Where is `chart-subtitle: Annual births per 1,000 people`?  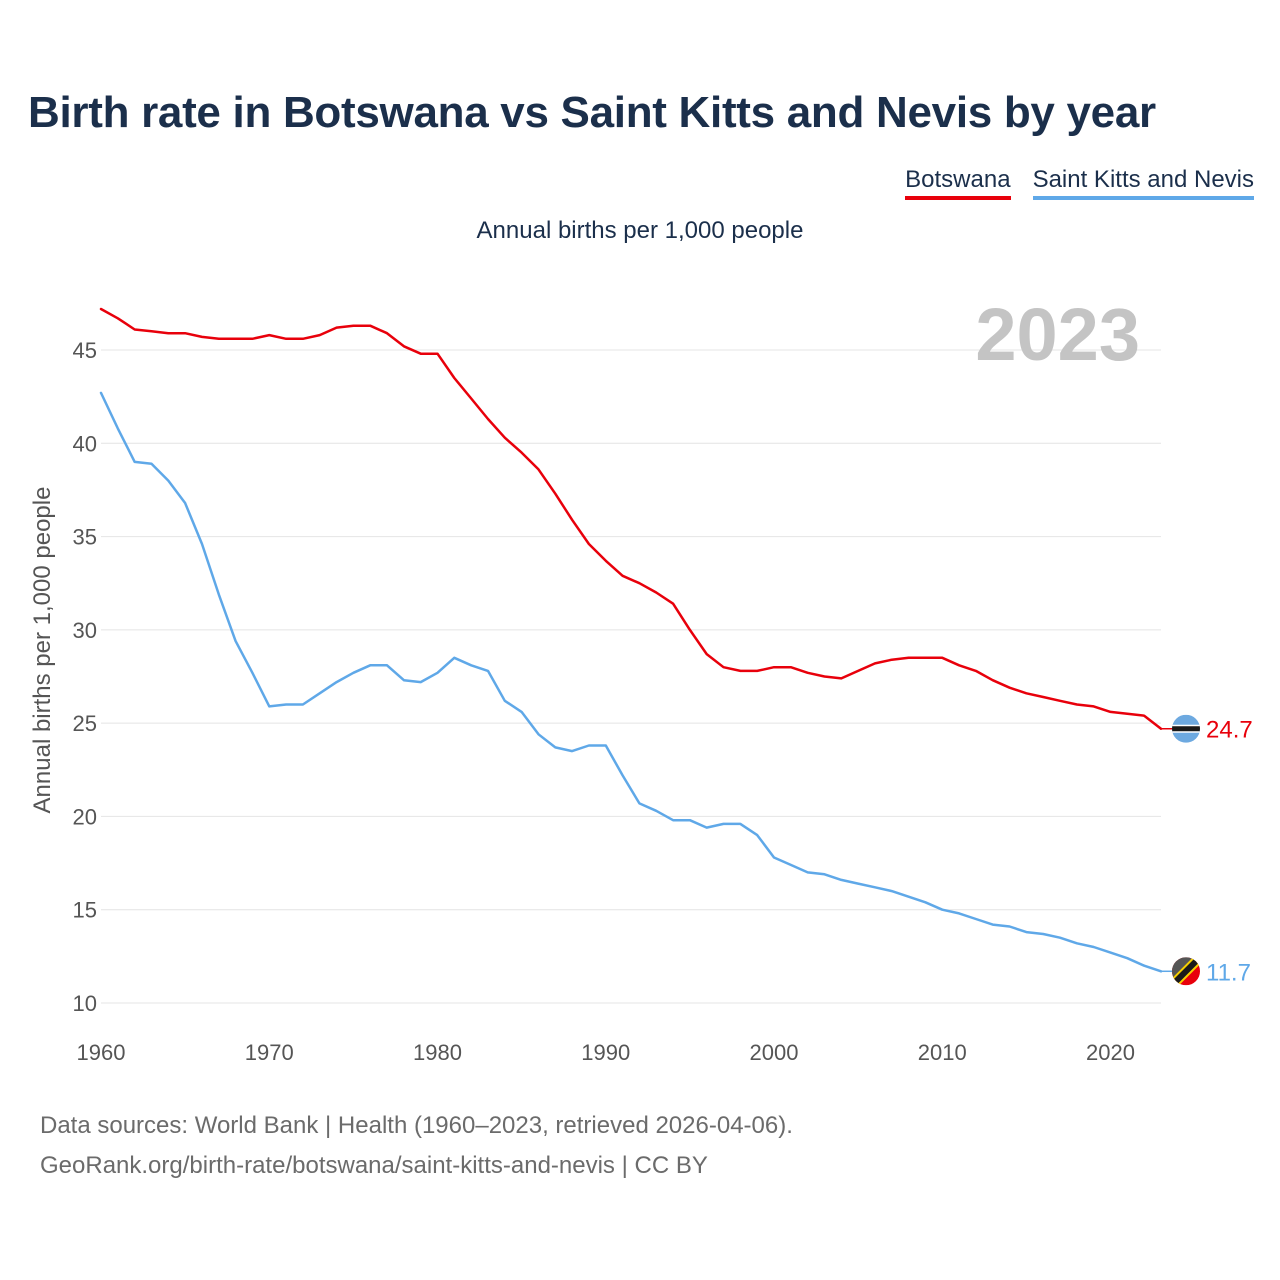
chart-subtitle: Annual births per 1,000 people is located at coordinates (640, 230).